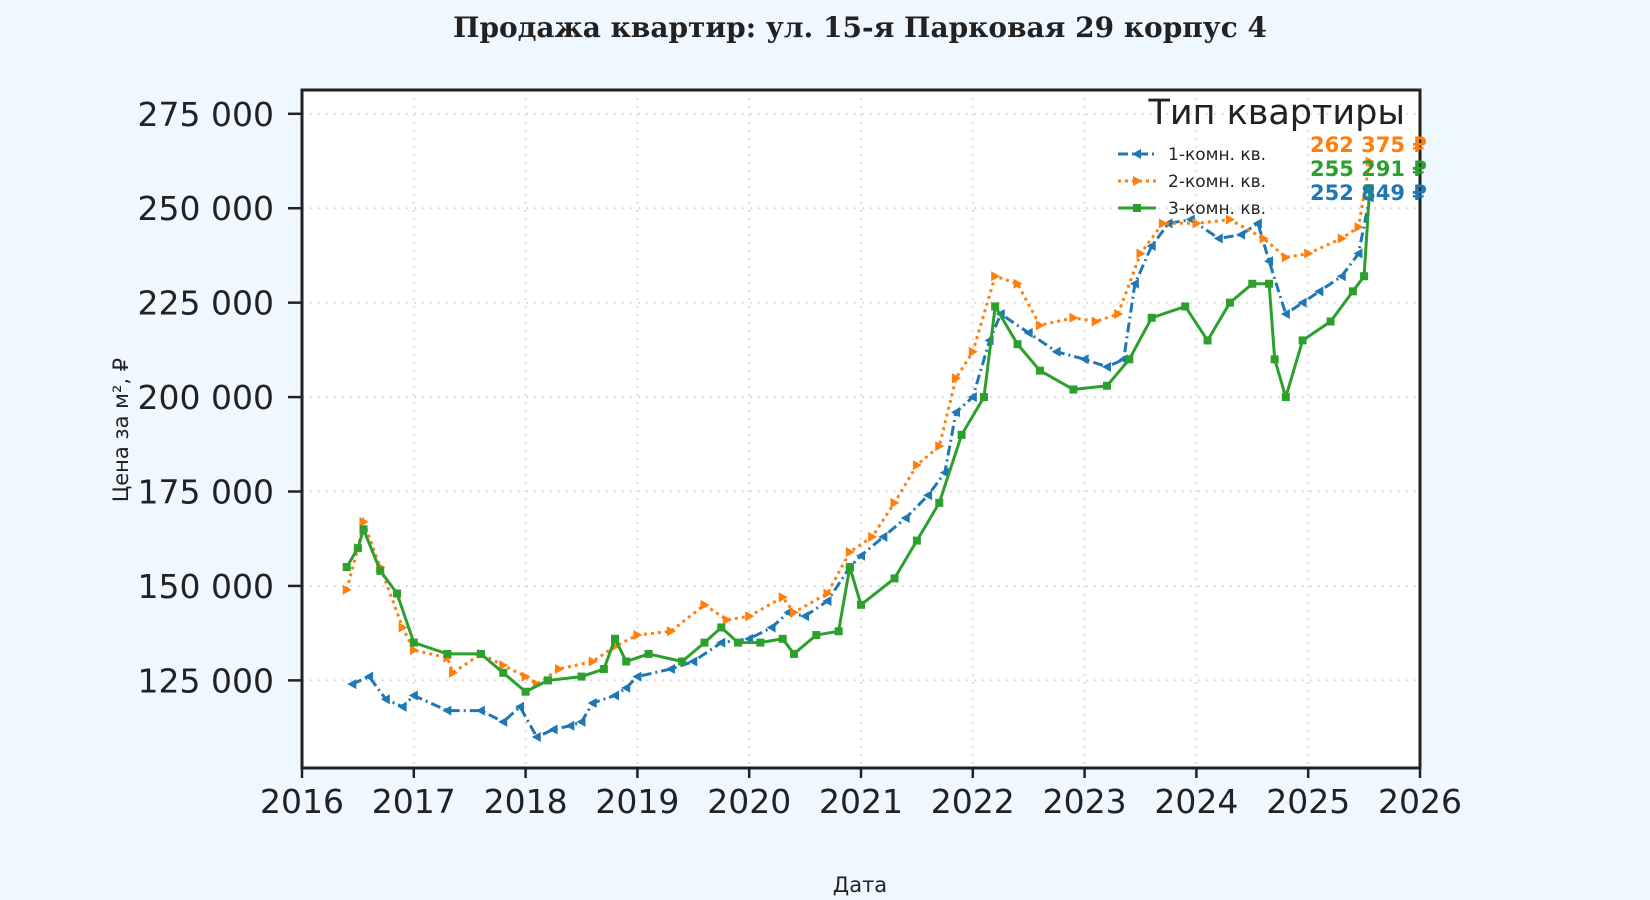 The width and height of the screenshot is (1650, 900). Describe the element at coordinates (973, 801) in the screenshot. I see `x-tick-label: 2022` at that location.